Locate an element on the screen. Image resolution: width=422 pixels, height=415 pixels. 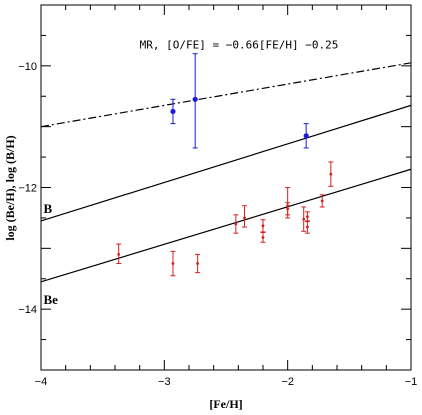
line-label: B is located at coordinates (47, 208).